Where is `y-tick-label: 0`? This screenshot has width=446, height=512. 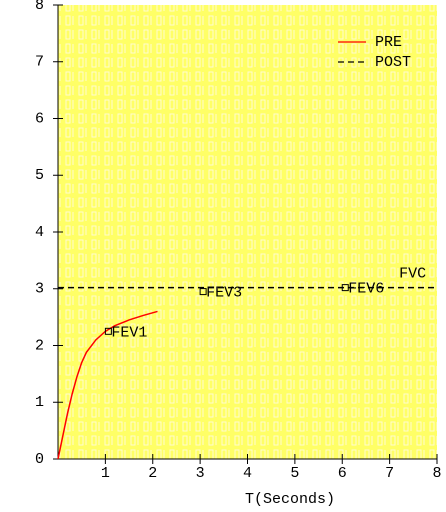 y-tick-label: 0 is located at coordinates (39, 459).